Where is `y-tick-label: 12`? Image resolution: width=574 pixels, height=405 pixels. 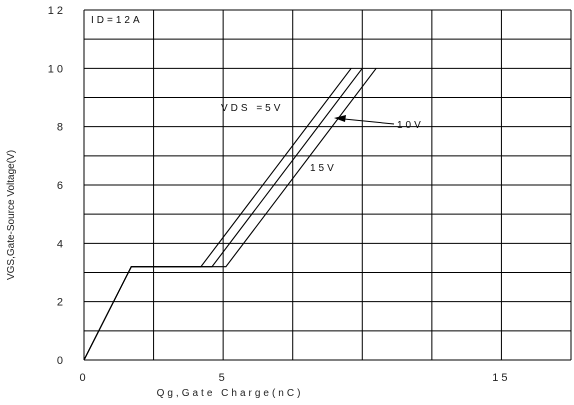 y-tick-label: 12 is located at coordinates (57, 11).